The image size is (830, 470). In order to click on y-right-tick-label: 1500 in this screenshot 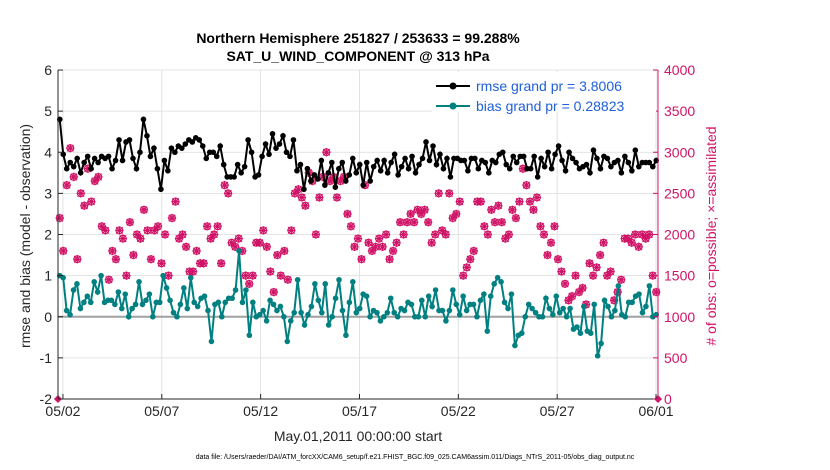, I will do `click(679, 276)`.